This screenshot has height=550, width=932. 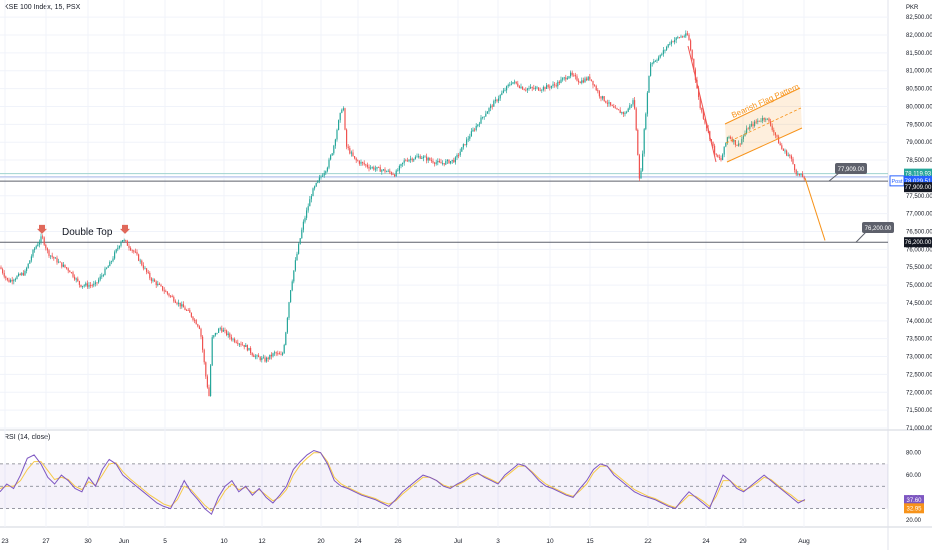 What do you see at coordinates (224, 541) in the screenshot?
I see `x-tick-label: 10` at bounding box center [224, 541].